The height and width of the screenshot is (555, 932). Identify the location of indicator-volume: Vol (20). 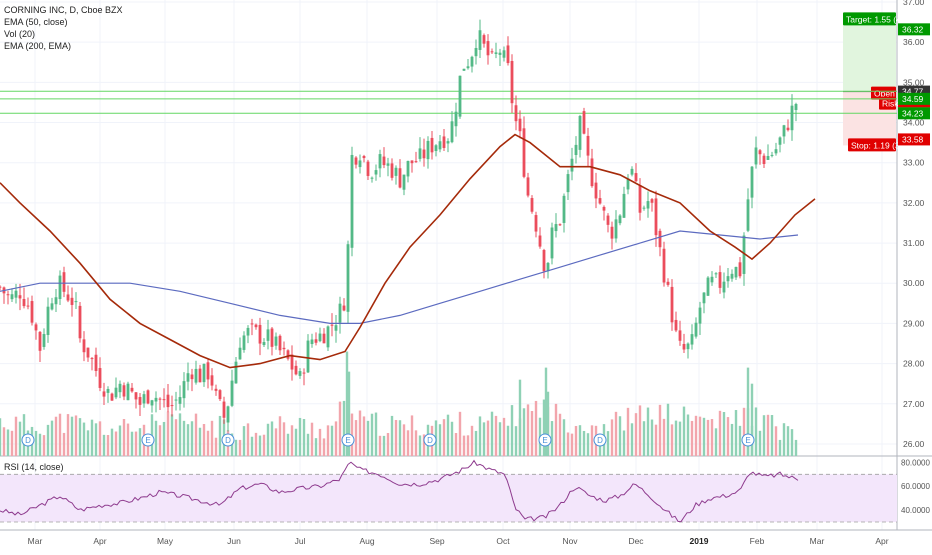
(20, 34).